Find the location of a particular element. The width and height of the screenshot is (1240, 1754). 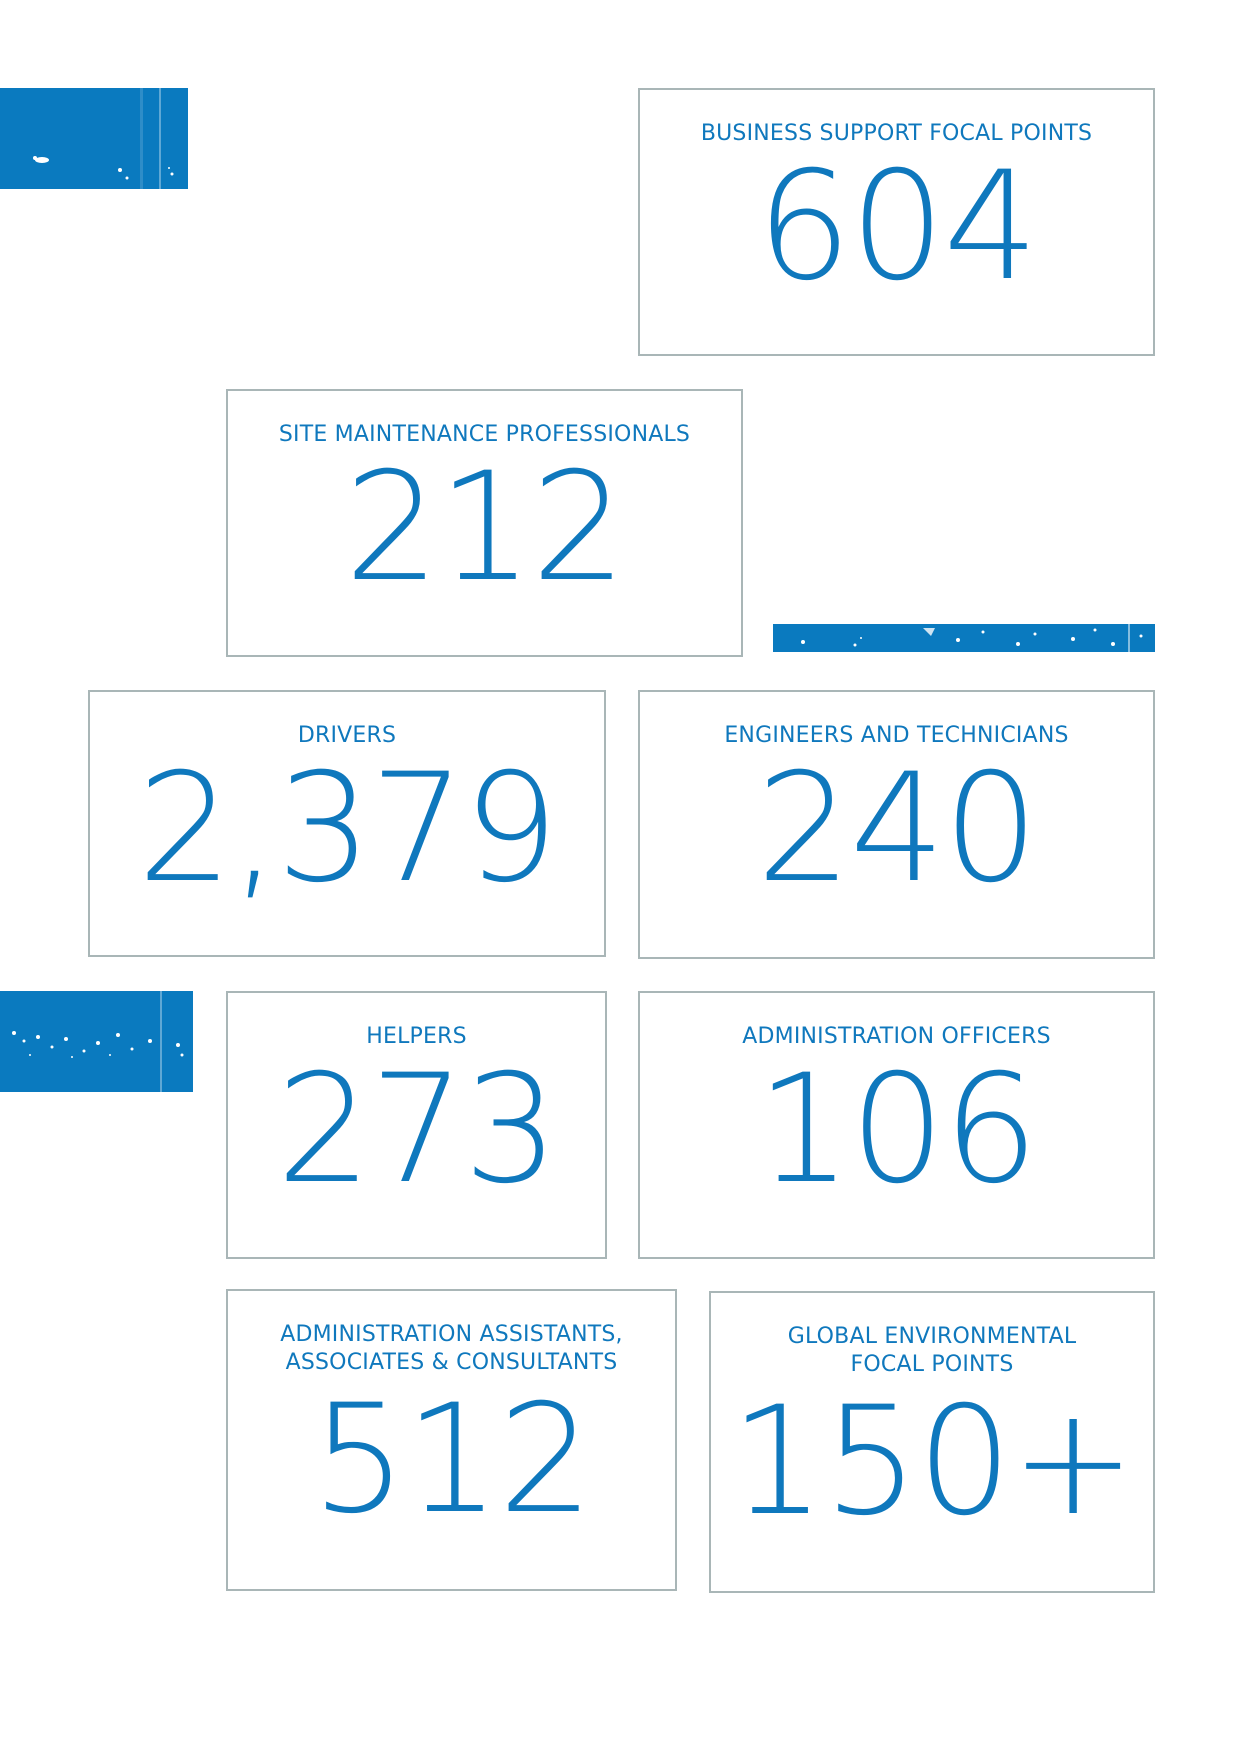

card-label: DRIVERS is located at coordinates (347, 735).